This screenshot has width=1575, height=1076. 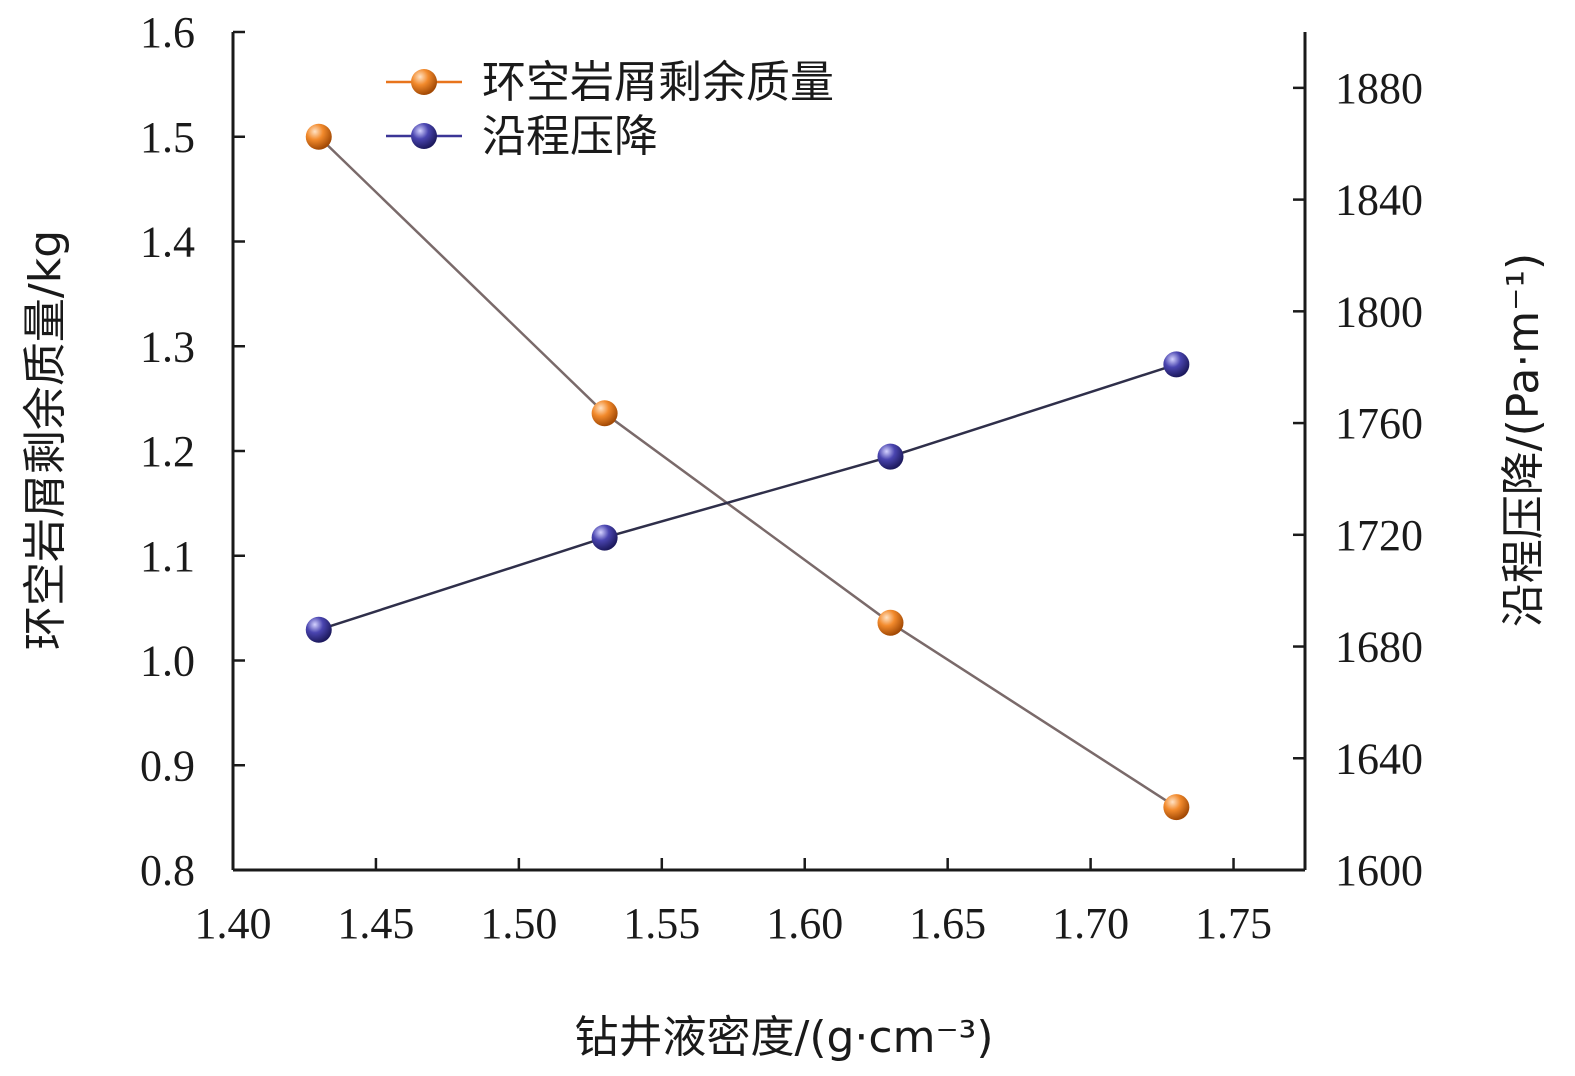 What do you see at coordinates (167, 32) in the screenshot?
I see `y-left-tick-label: 1.6` at bounding box center [167, 32].